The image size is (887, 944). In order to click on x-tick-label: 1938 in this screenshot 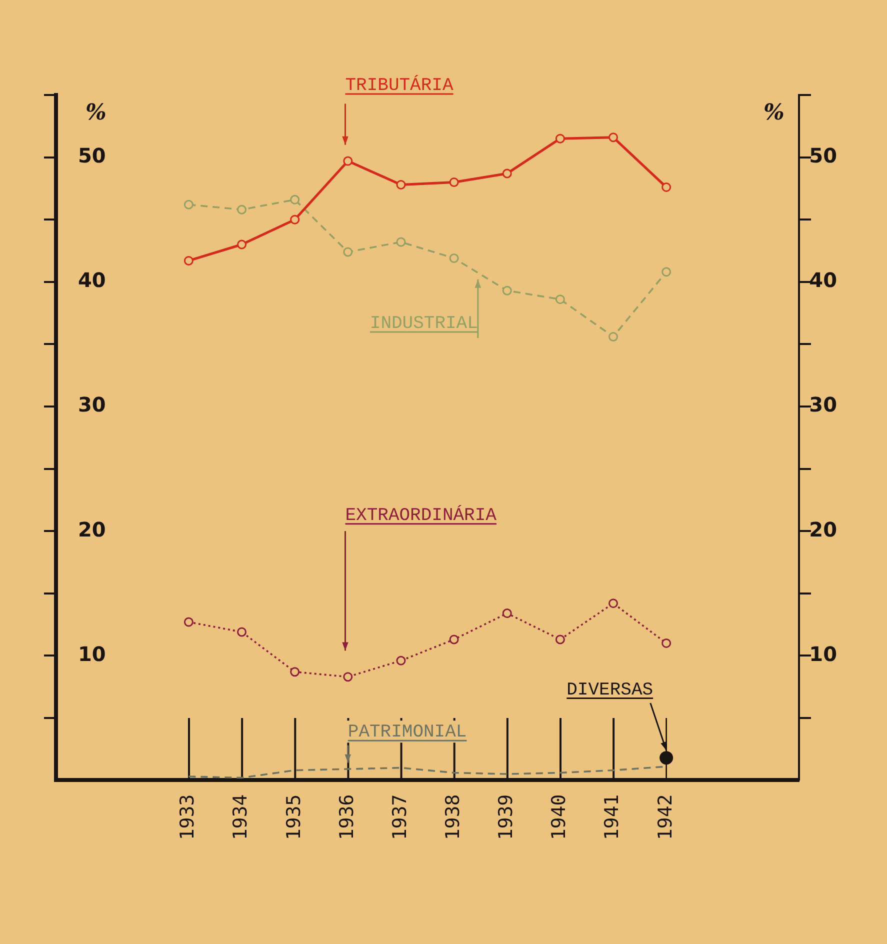, I will do `click(453, 817)`.